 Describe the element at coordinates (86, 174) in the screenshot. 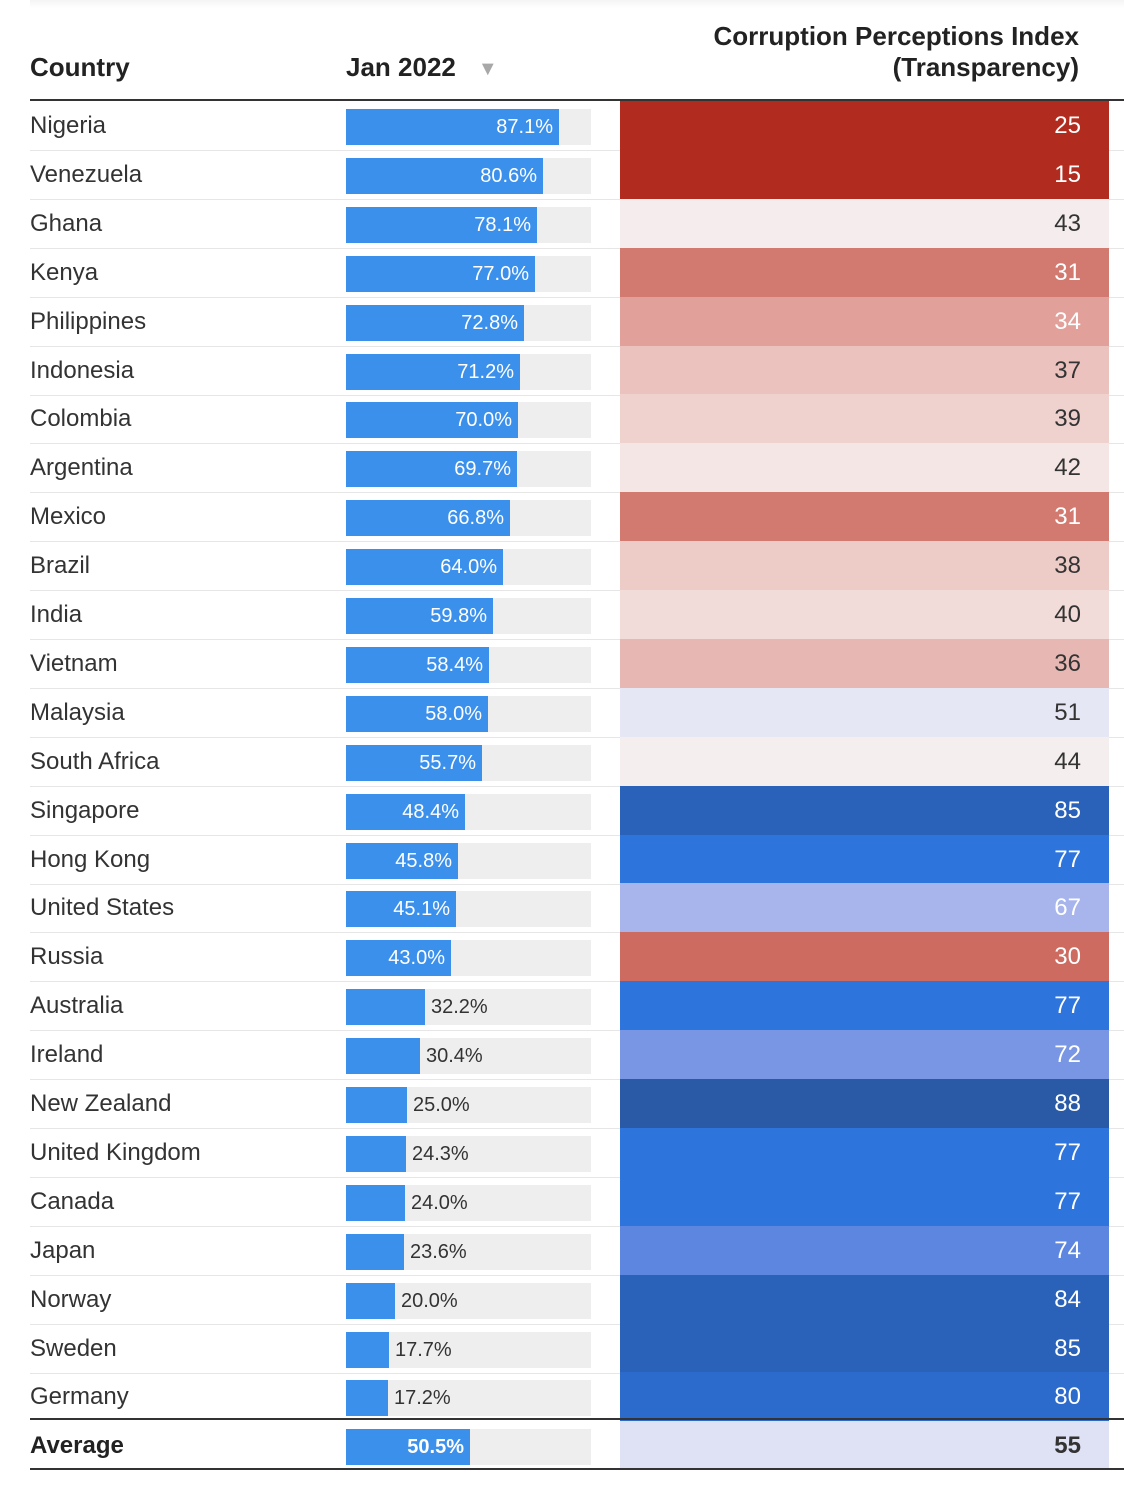

I see `country-name: Venezuela` at that location.